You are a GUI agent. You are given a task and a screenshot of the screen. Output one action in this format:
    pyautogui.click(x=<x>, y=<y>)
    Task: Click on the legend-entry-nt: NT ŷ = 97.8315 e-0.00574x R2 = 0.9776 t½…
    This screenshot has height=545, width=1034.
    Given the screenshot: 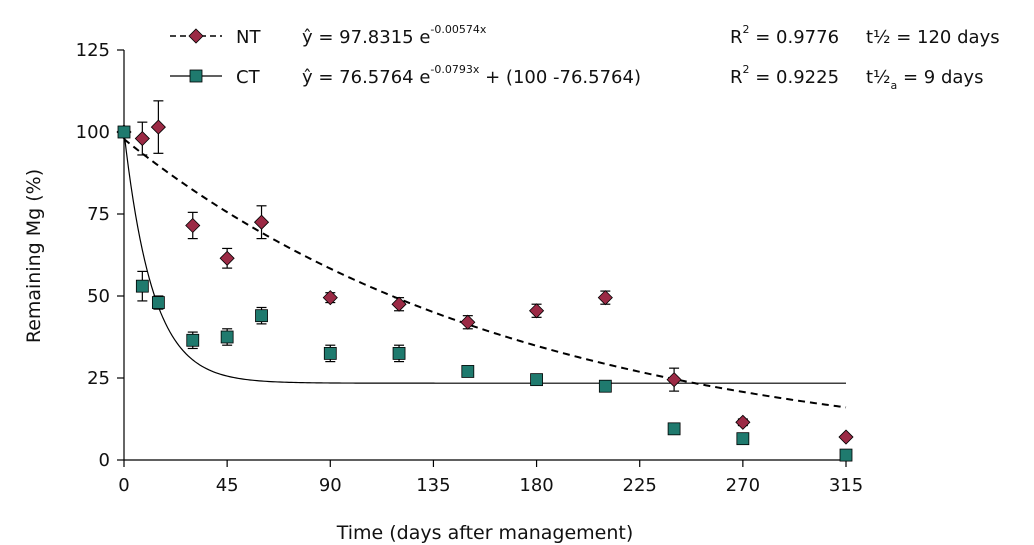 What is the action you would take?
    pyautogui.click(x=585, y=35)
    